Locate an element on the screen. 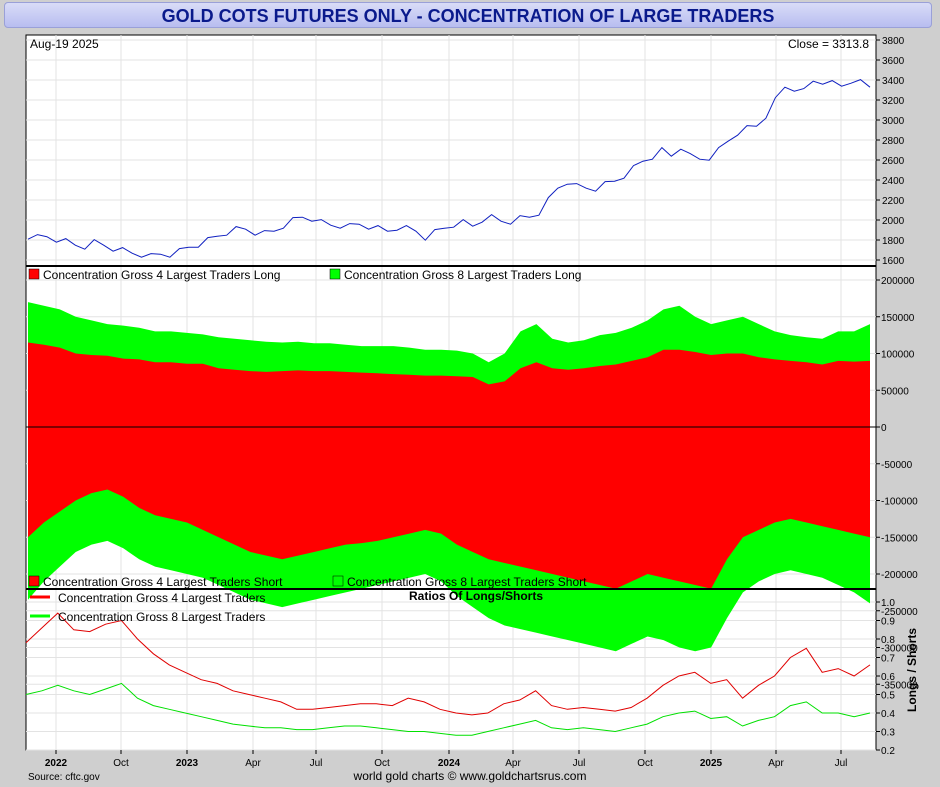 The width and height of the screenshot is (940, 787). y-tick-label: 200000 is located at coordinates (898, 281).